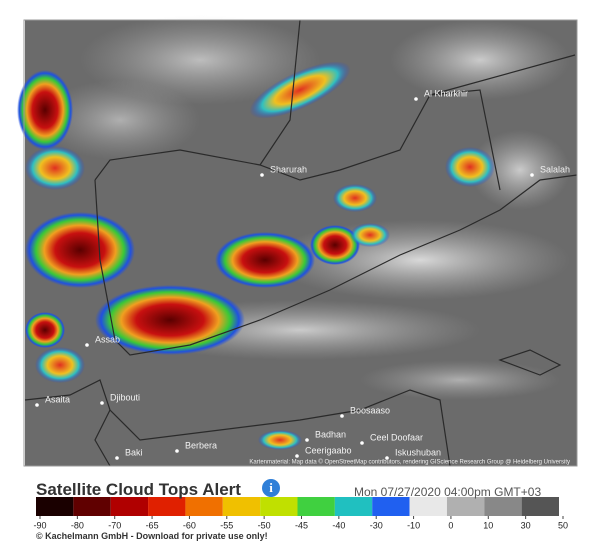 This screenshot has width=600, height=541. I want to click on info-icon: i, so click(271, 488).